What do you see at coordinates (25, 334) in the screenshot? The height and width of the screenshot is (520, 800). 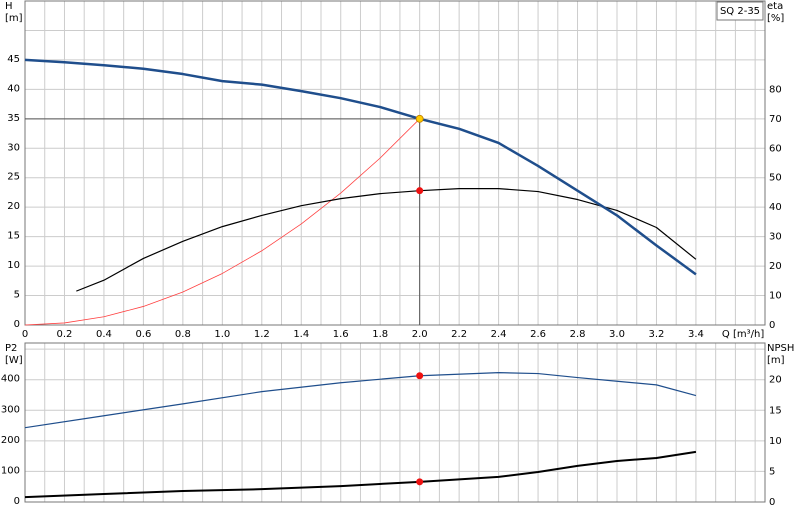 I see `x-tick-label: 0` at bounding box center [25, 334].